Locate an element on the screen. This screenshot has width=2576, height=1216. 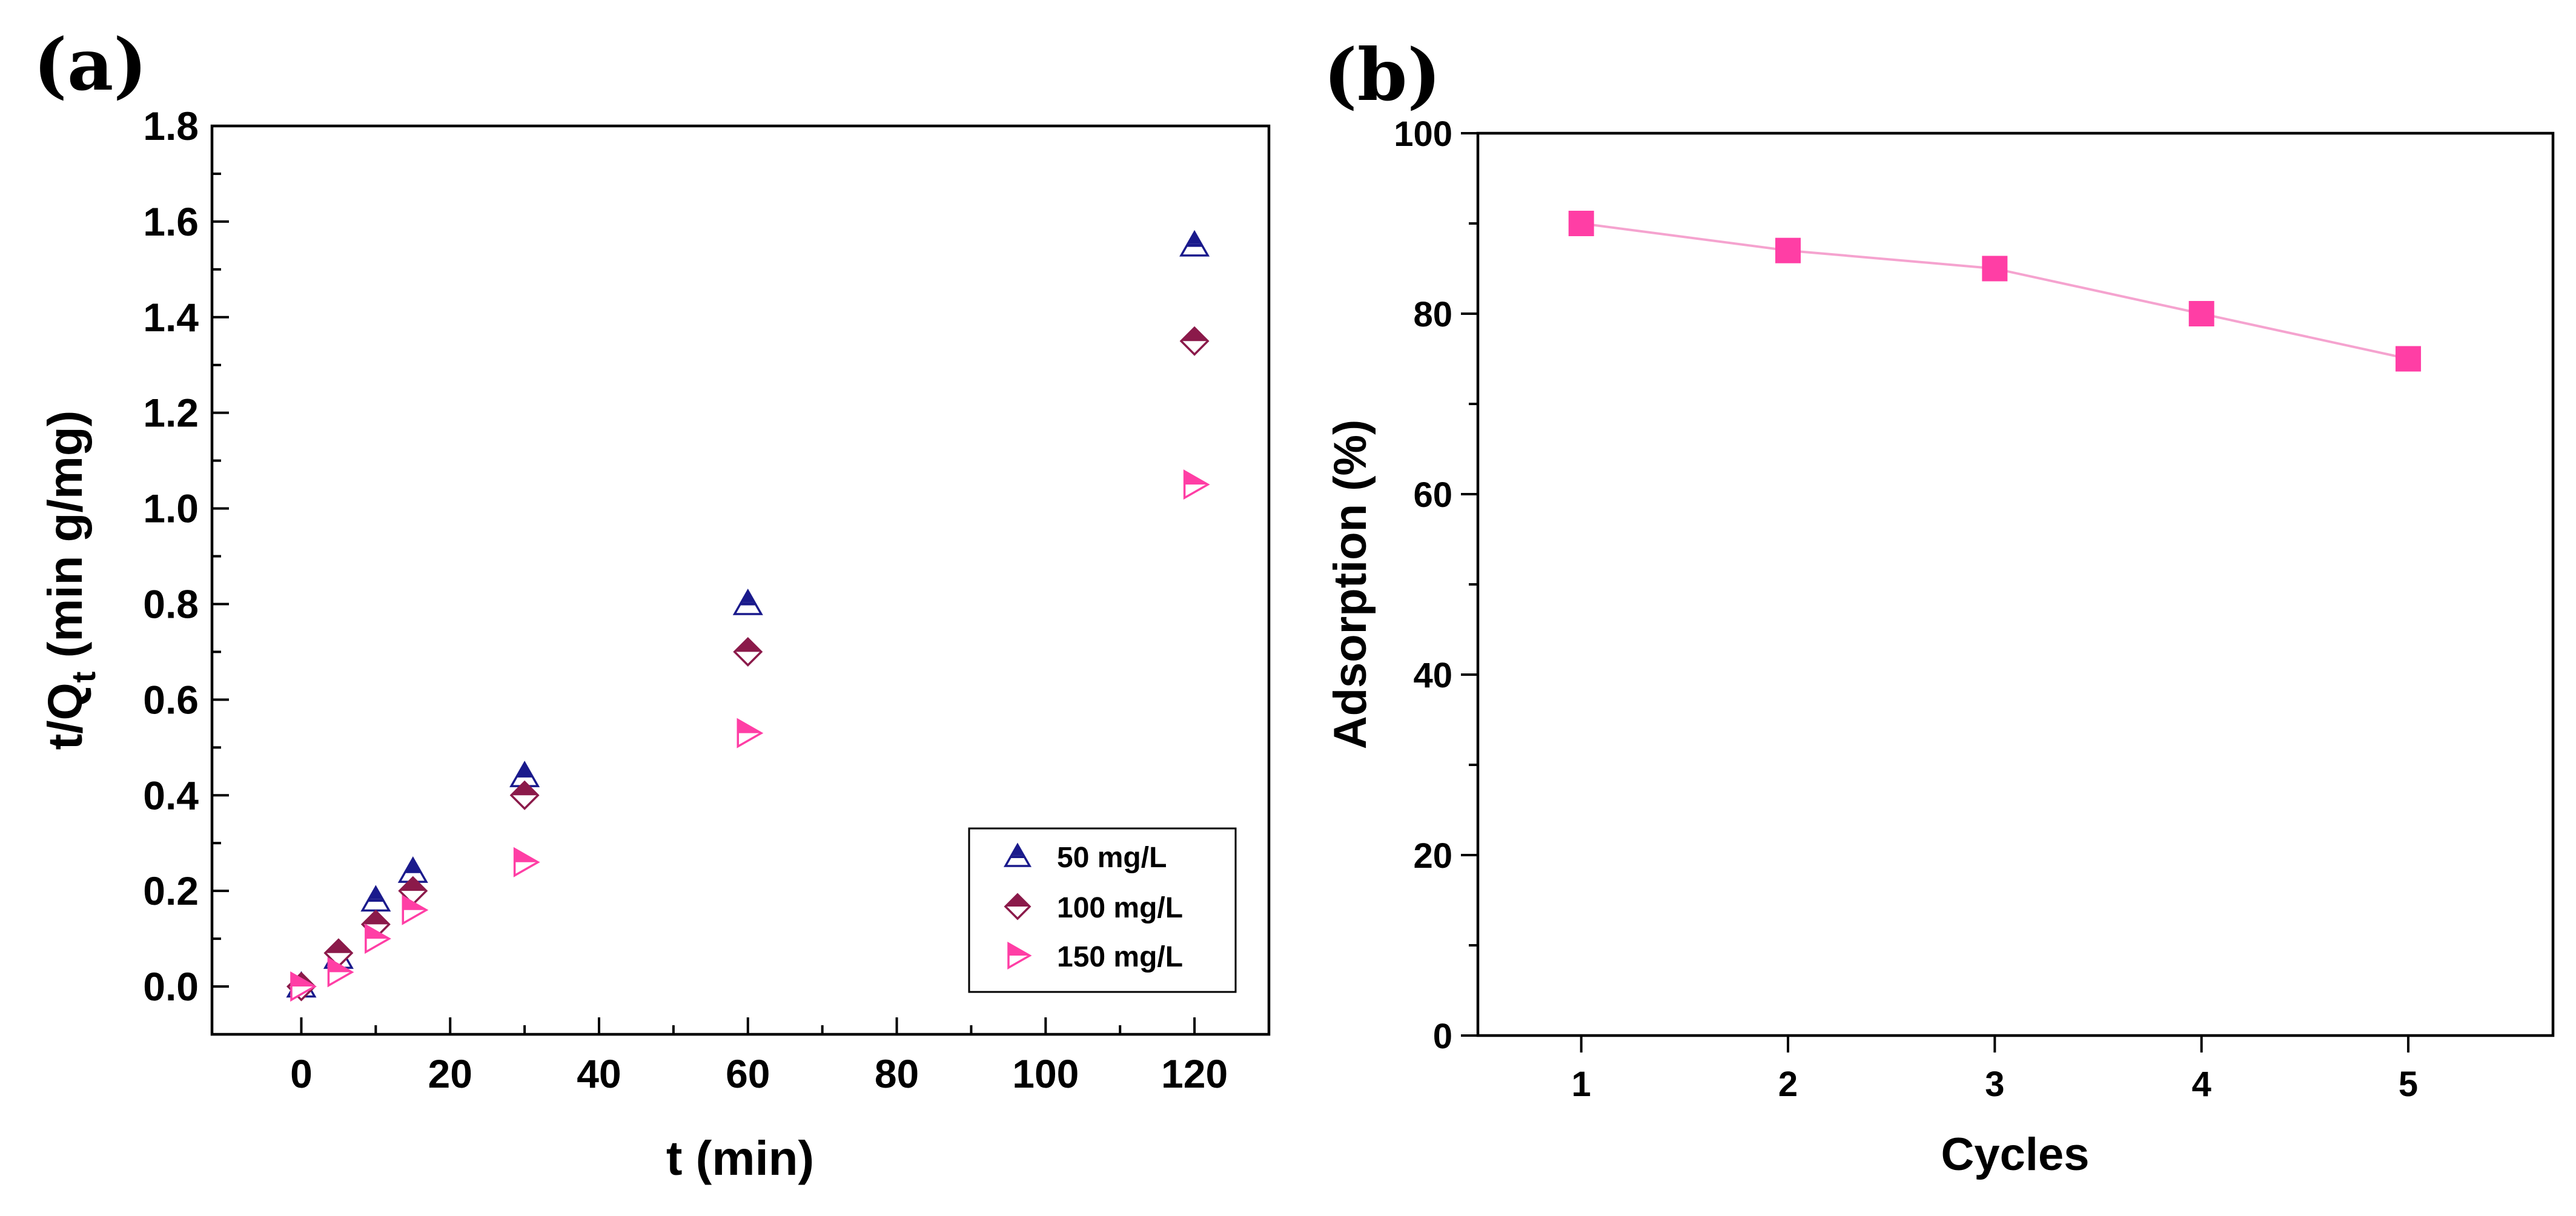
y-tick-label: 80 is located at coordinates (1432, 315).